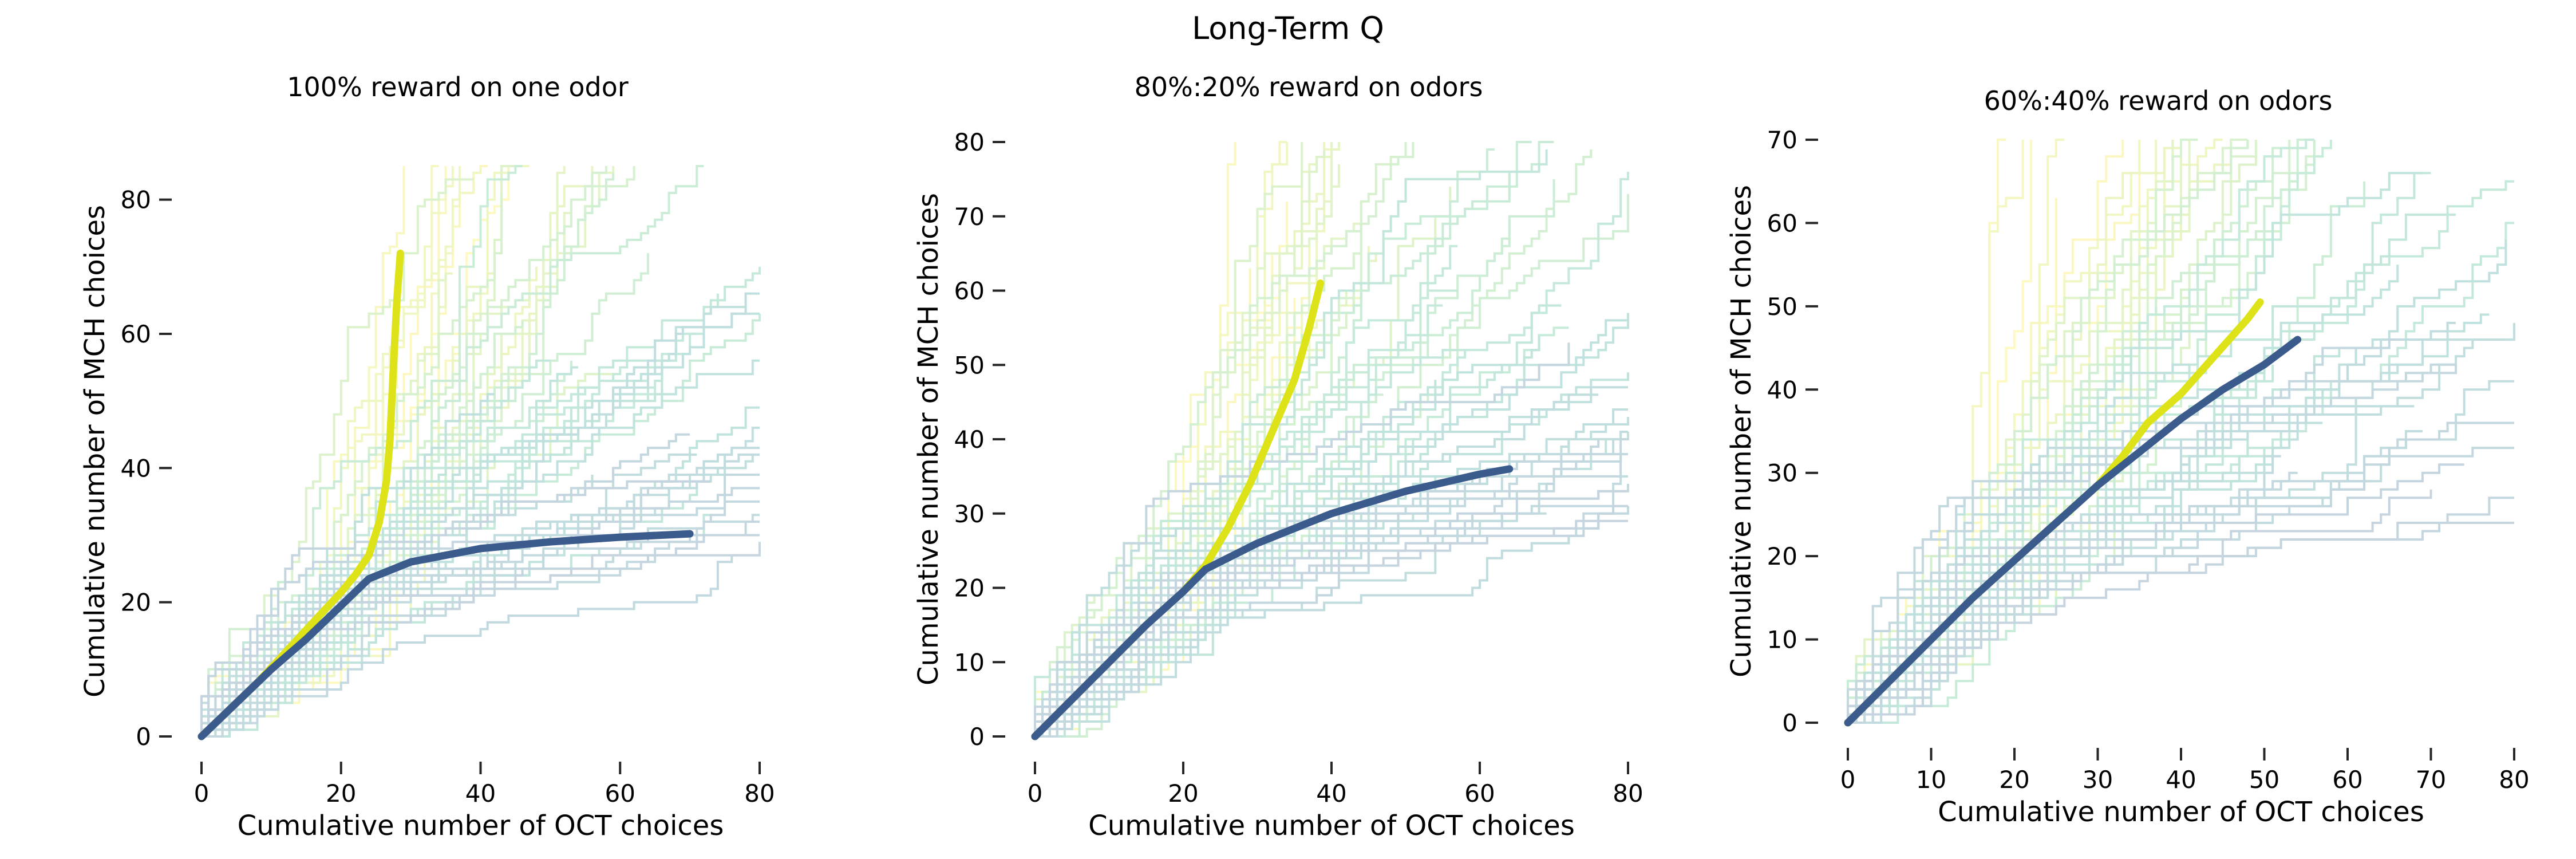  Describe the element at coordinates (969, 662) in the screenshot. I see `y-tick-label: 10` at that location.